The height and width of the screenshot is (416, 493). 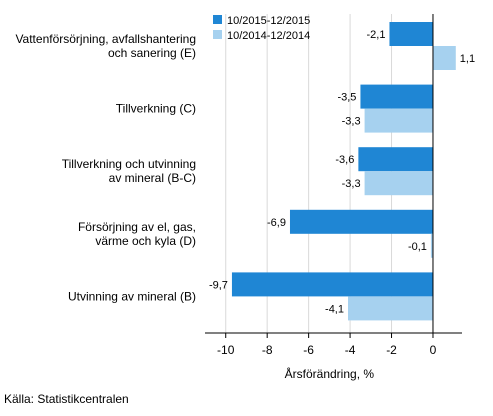 What do you see at coordinates (346, 98) in the screenshot?
I see `data-label: -3,5` at bounding box center [346, 98].